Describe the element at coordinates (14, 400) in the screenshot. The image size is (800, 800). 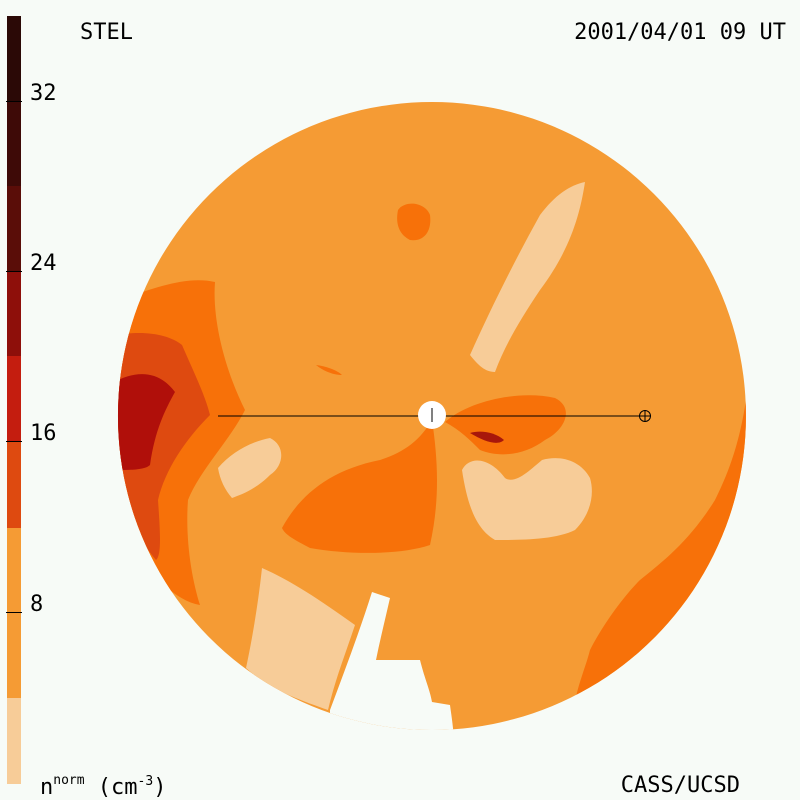
I see `colorbar` at that location.